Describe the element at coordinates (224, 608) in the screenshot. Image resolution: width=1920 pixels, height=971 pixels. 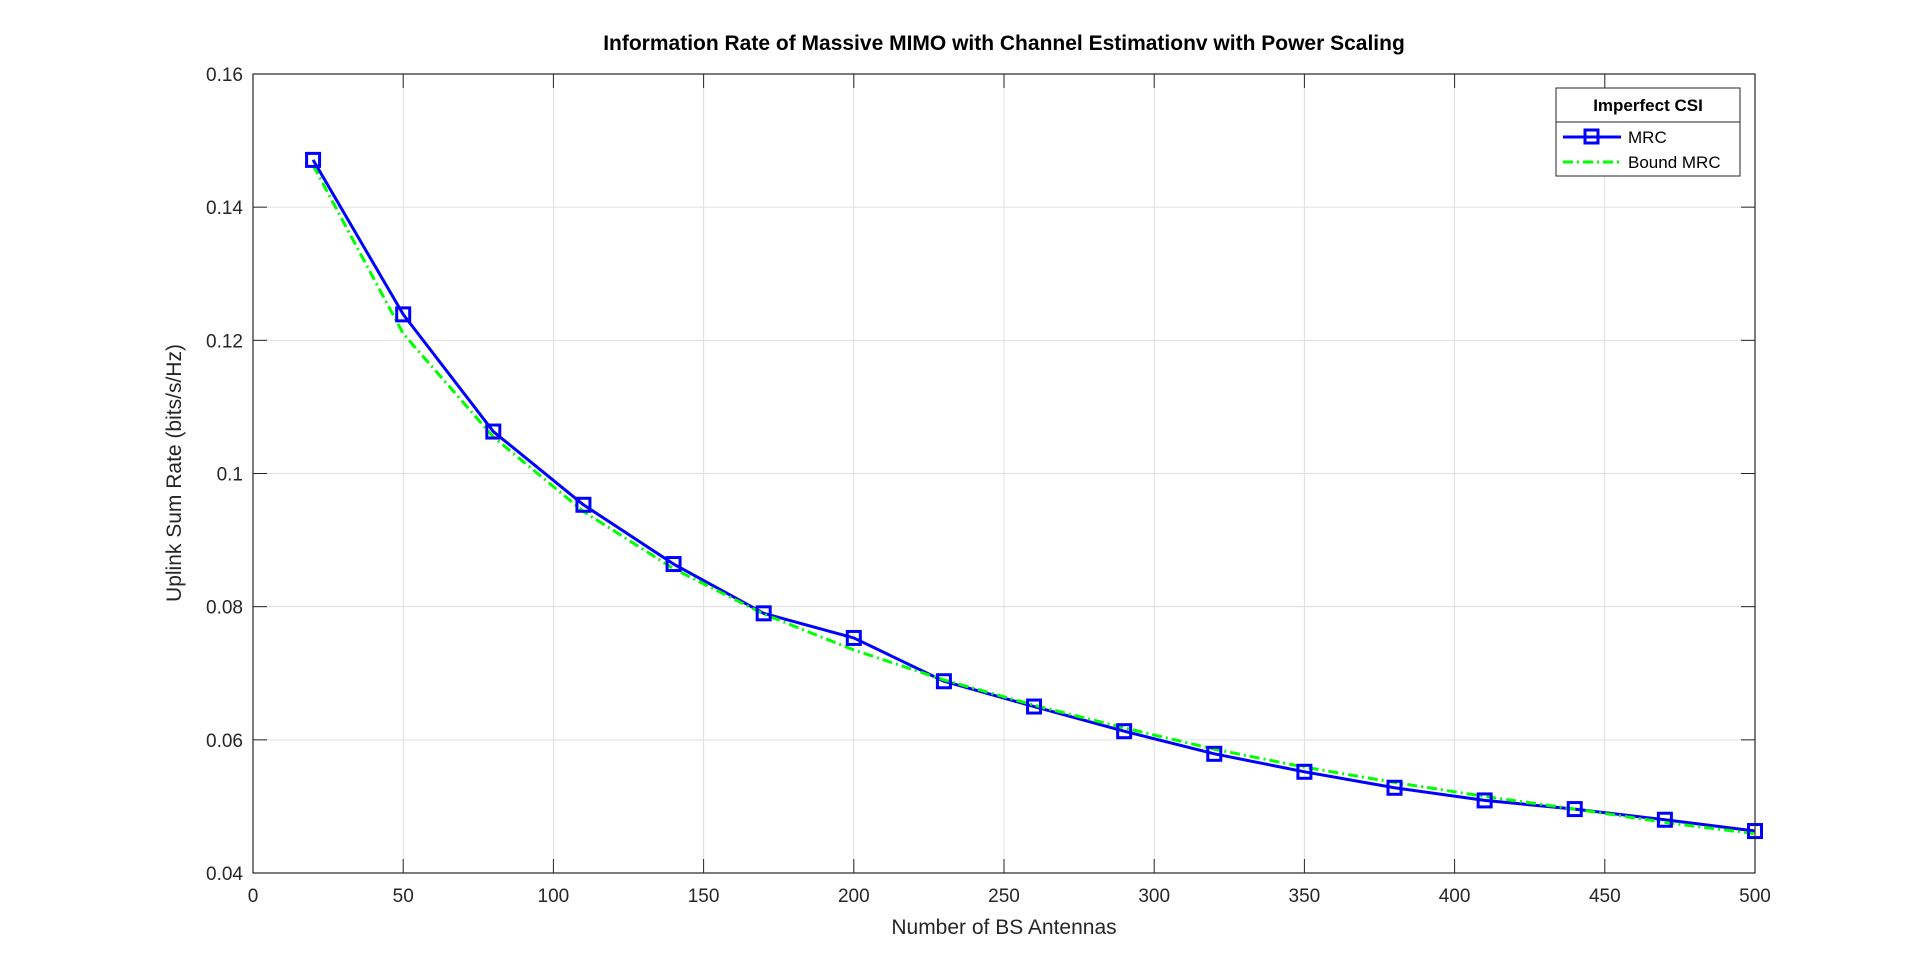
I see `y-tick-label: 0.08` at that location.